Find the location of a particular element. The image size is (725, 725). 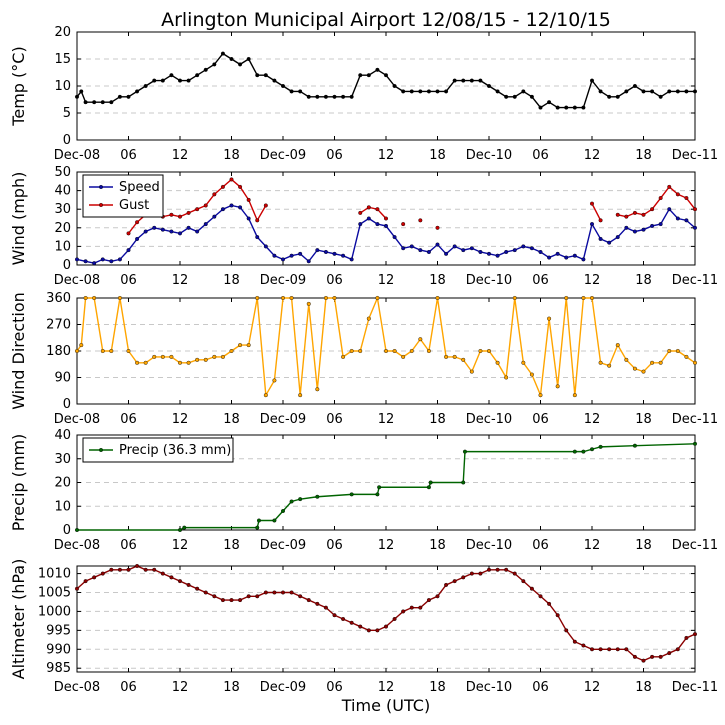

series-precip-36-3-mm- is located at coordinates (386, 487).